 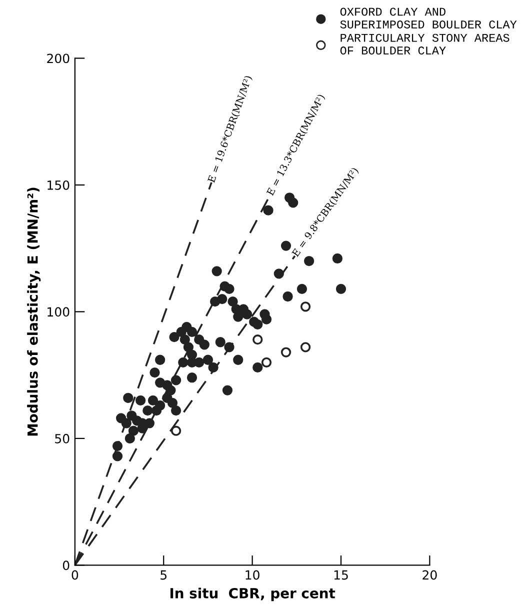 I want to click on y-tick-label: 50, so click(x=62, y=439).